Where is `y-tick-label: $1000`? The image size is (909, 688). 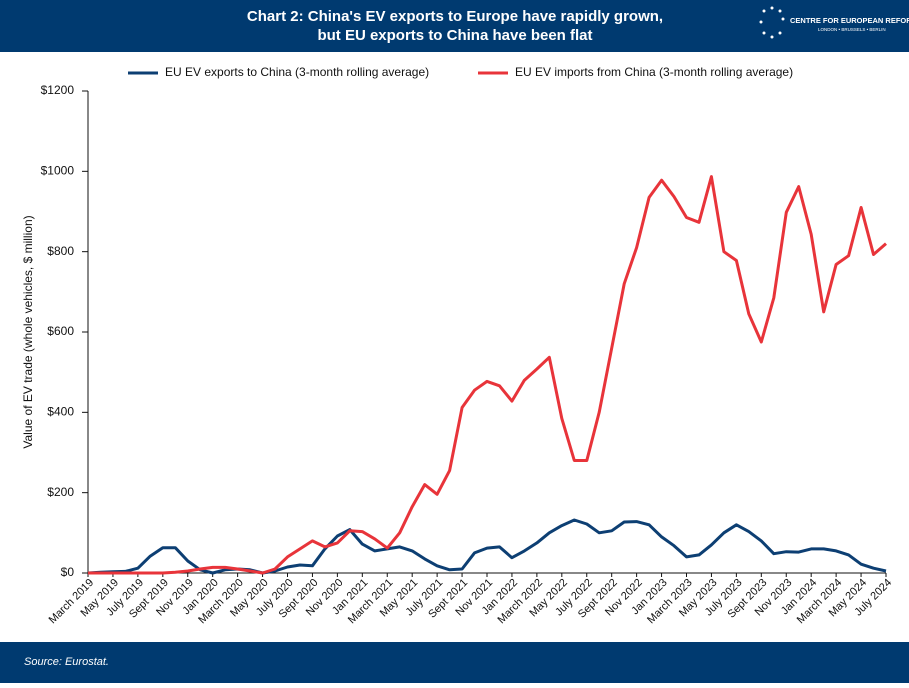 y-tick-label: $1000 is located at coordinates (58, 171).